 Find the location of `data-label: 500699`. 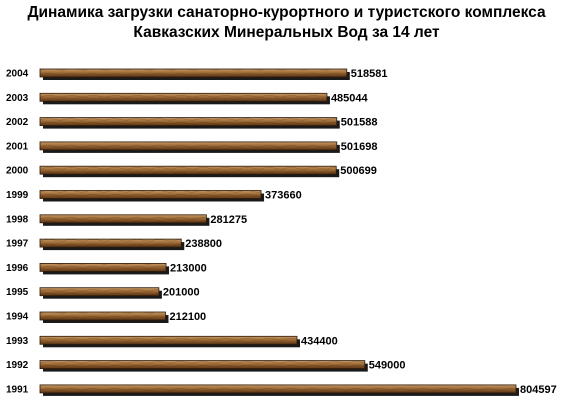

data-label: 500699 is located at coordinates (358, 171).